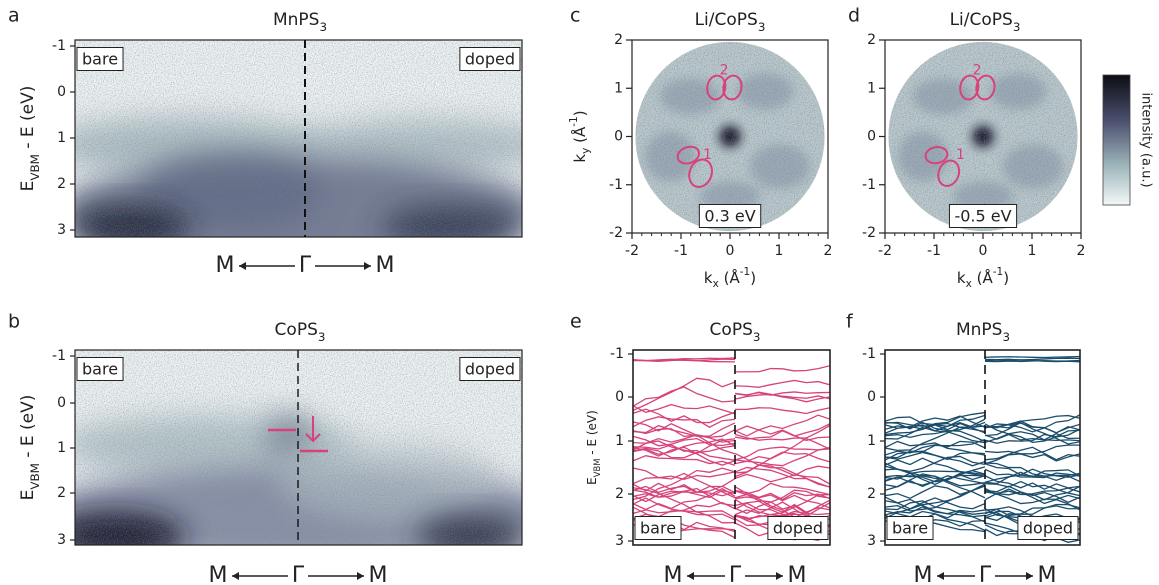 Image resolution: width=1159 pixels, height=585 pixels. Describe the element at coordinates (575, 16) in the screenshot. I see `panel-letter: c` at that location.